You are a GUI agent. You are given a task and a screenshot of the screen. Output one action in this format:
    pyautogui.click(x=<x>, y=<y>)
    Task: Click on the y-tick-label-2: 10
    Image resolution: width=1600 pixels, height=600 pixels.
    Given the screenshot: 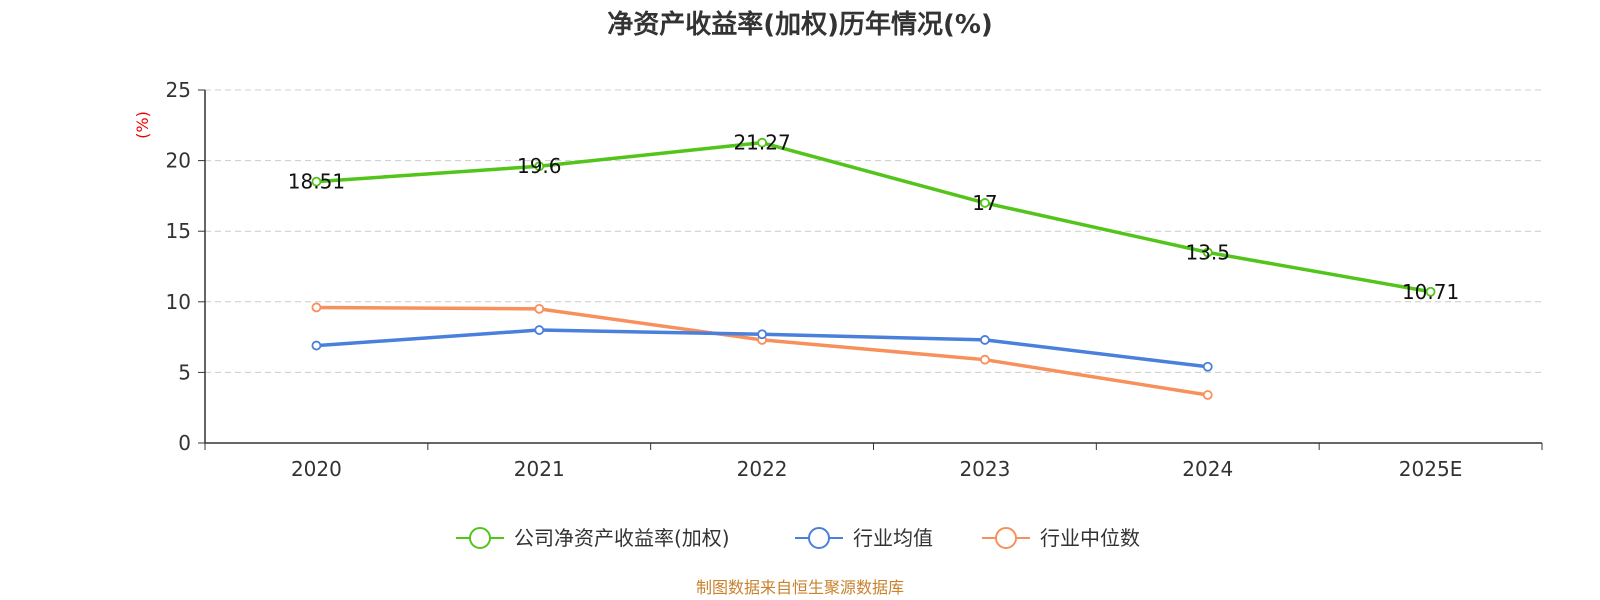 What is the action you would take?
    pyautogui.click(x=178, y=302)
    